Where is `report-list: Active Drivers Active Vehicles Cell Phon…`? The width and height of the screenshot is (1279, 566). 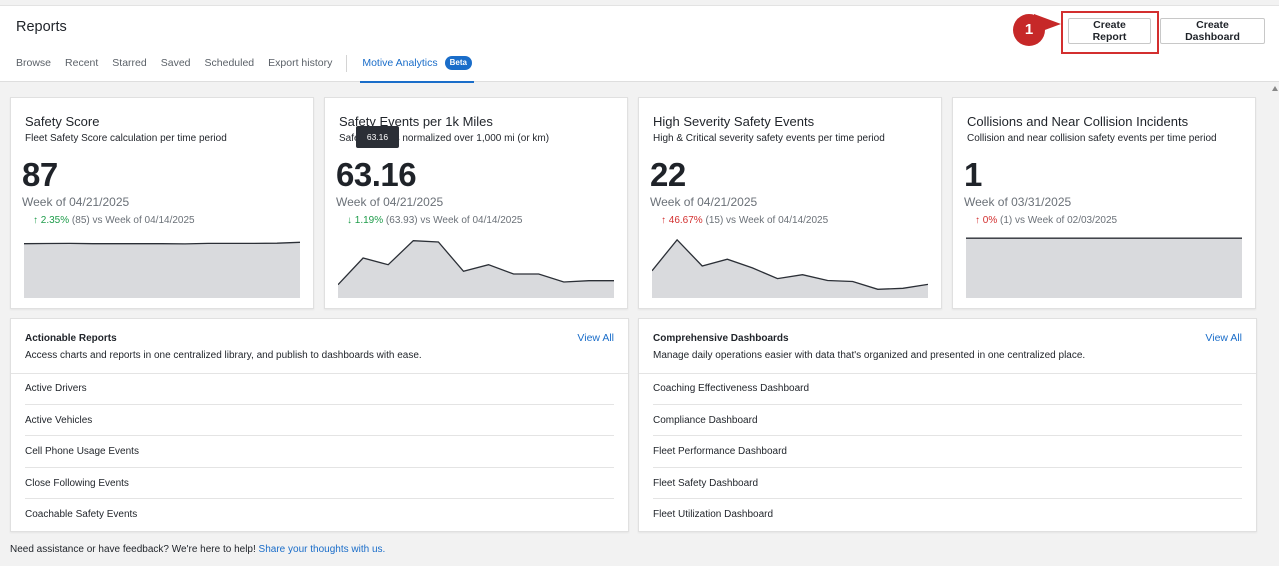
report-list: Active Drivers Active Vehicles Cell Phon… is located at coordinates (319, 452).